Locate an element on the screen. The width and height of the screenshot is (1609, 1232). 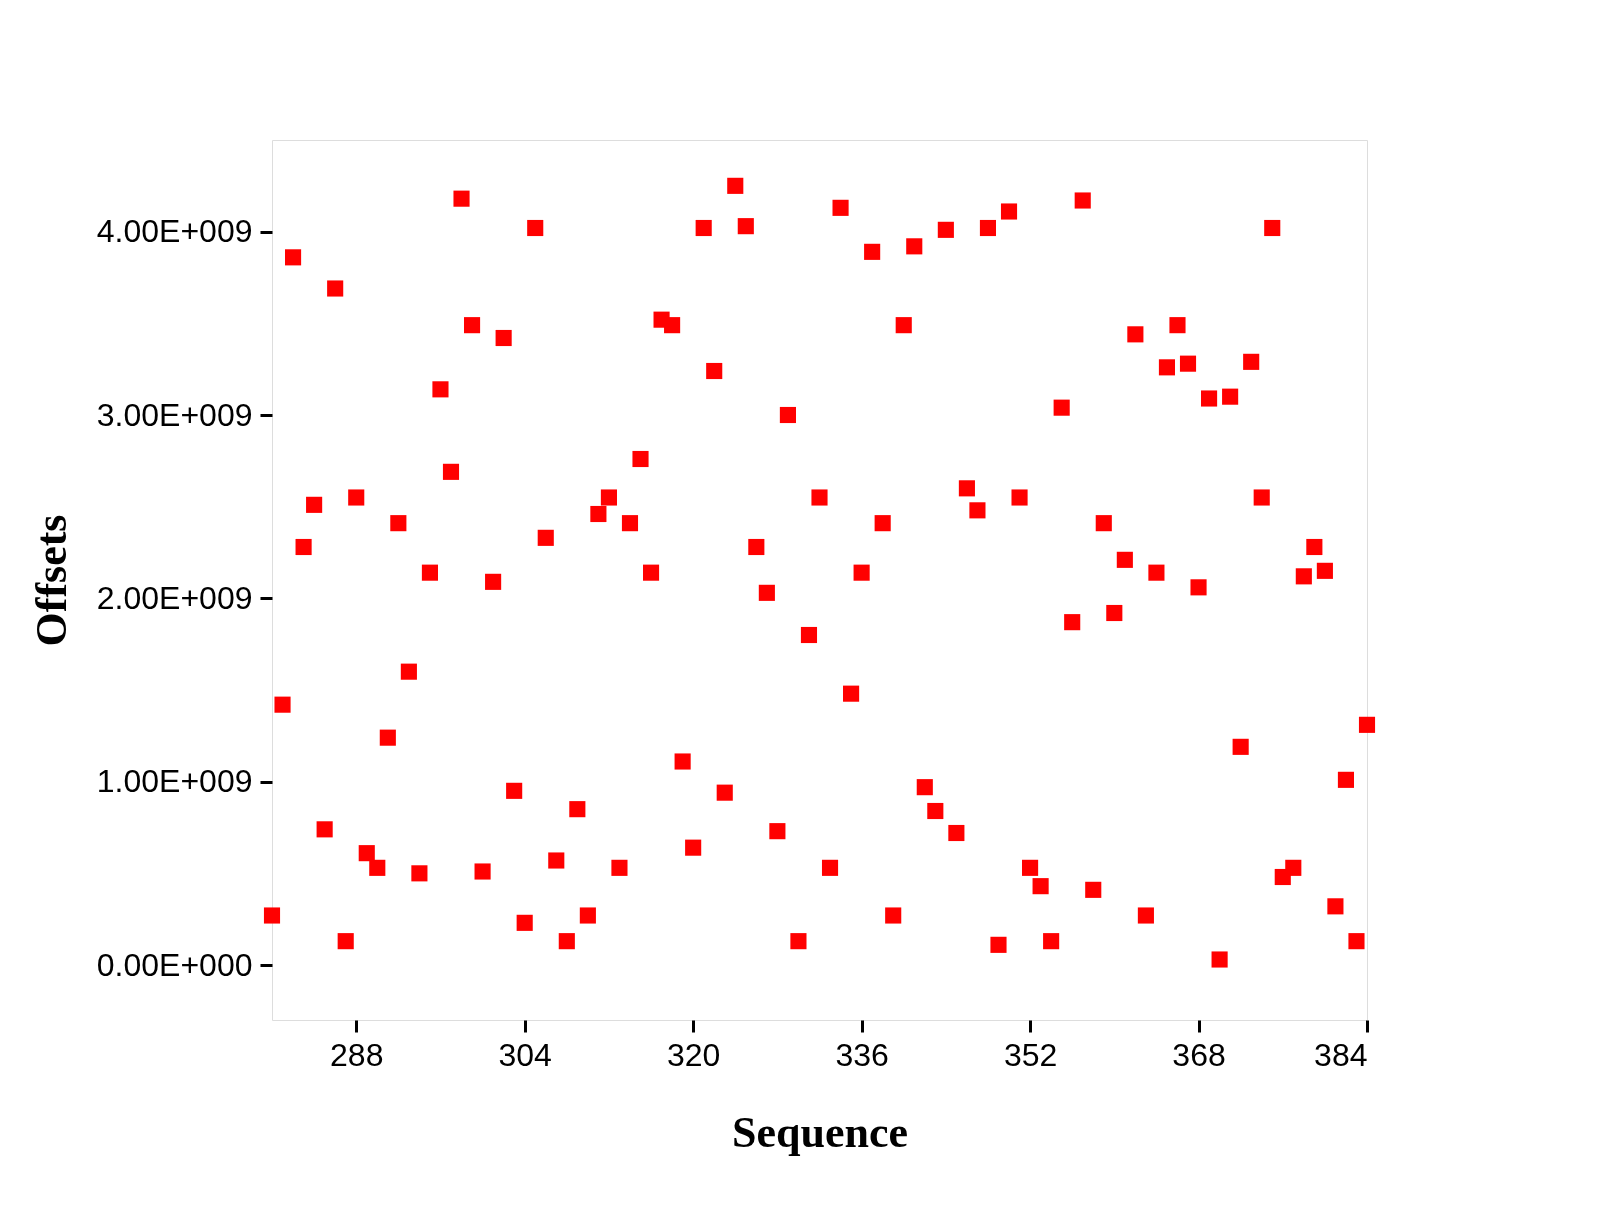
y-tick-label: 1.00E+009 is located at coordinates (174, 781).